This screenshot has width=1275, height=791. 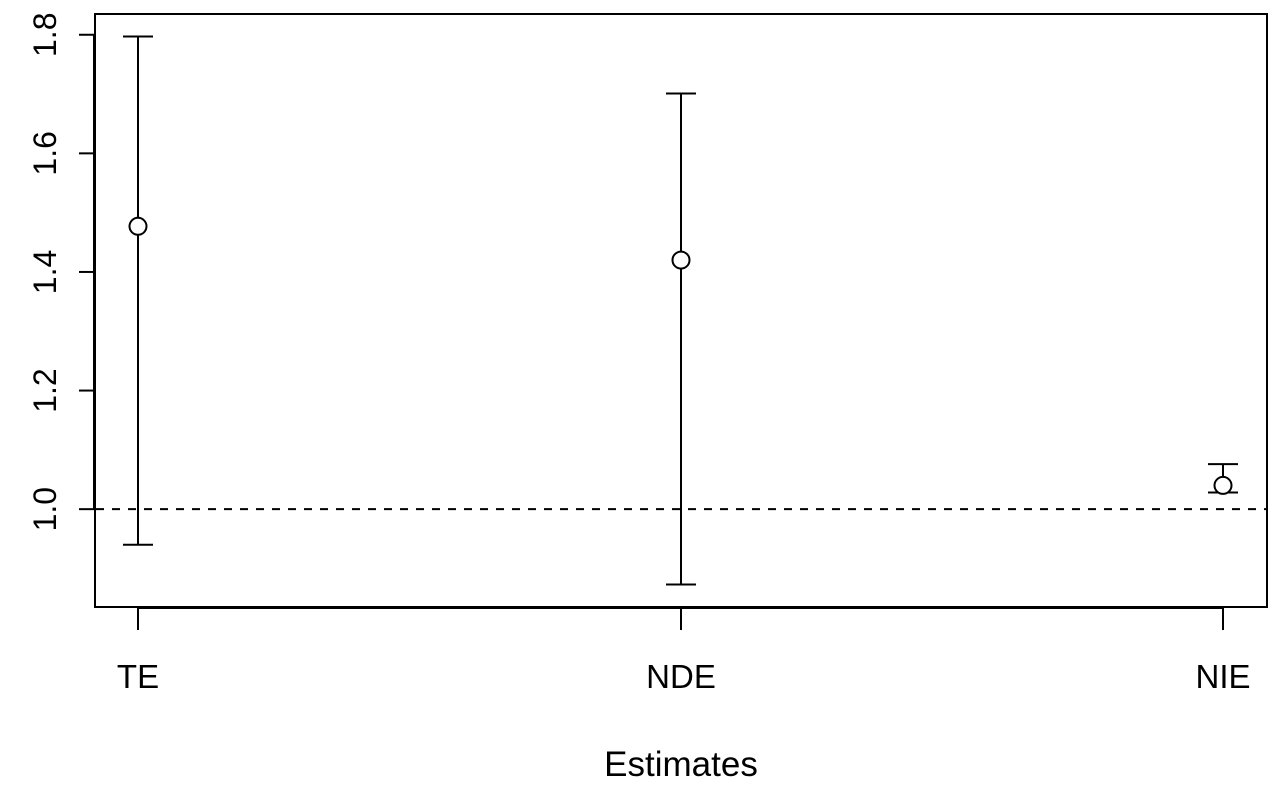 What do you see at coordinates (1222, 676) in the screenshot?
I see `x-tick-label: NIE` at bounding box center [1222, 676].